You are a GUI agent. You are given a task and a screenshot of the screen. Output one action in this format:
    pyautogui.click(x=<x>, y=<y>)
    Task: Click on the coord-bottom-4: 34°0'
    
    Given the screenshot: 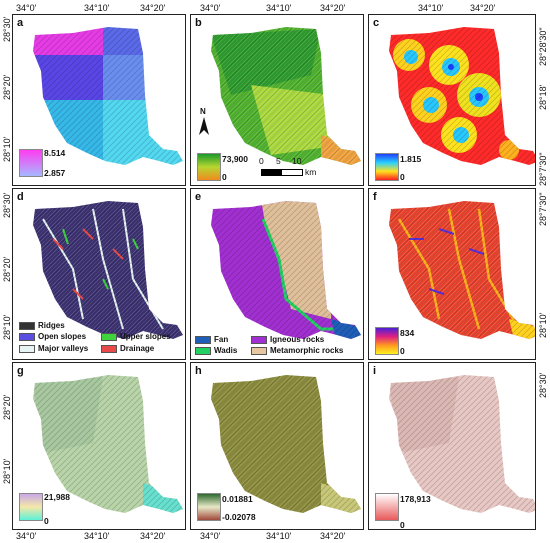 What is the action you would take?
    pyautogui.click(x=210, y=536)
    